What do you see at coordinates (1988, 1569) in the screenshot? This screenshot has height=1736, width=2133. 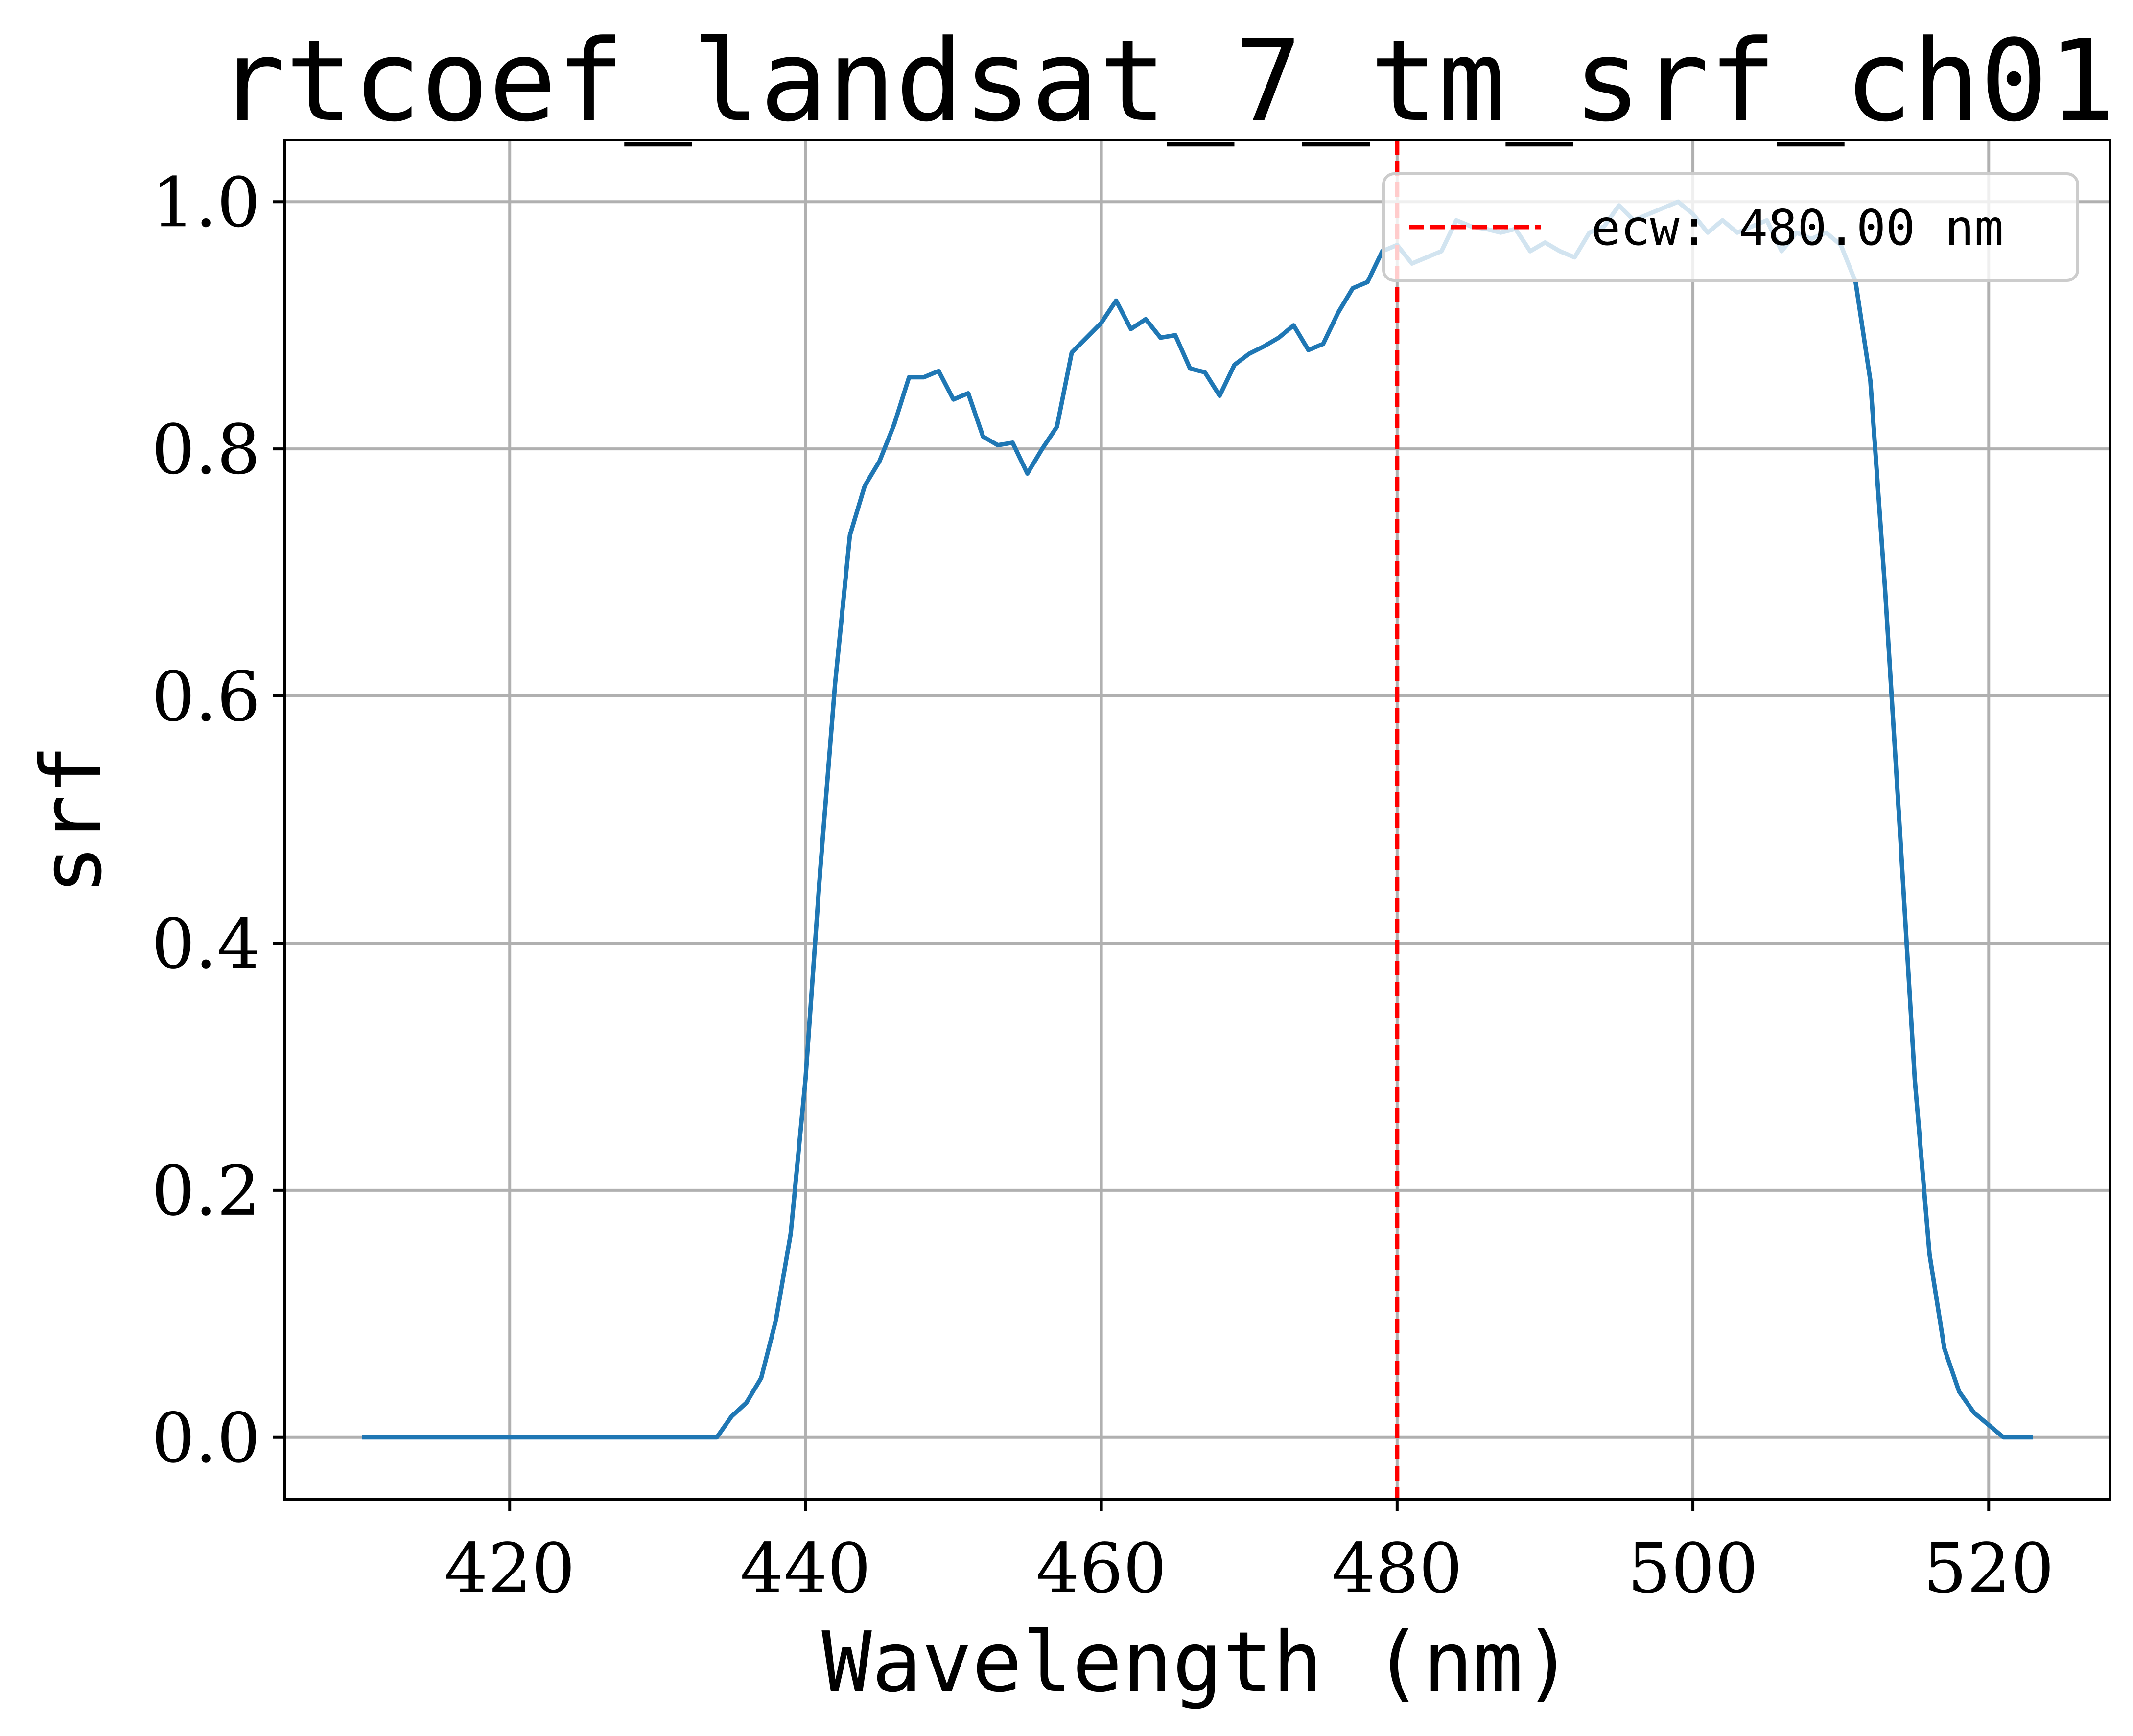 I see `x-tick-label: 520` at bounding box center [1988, 1569].